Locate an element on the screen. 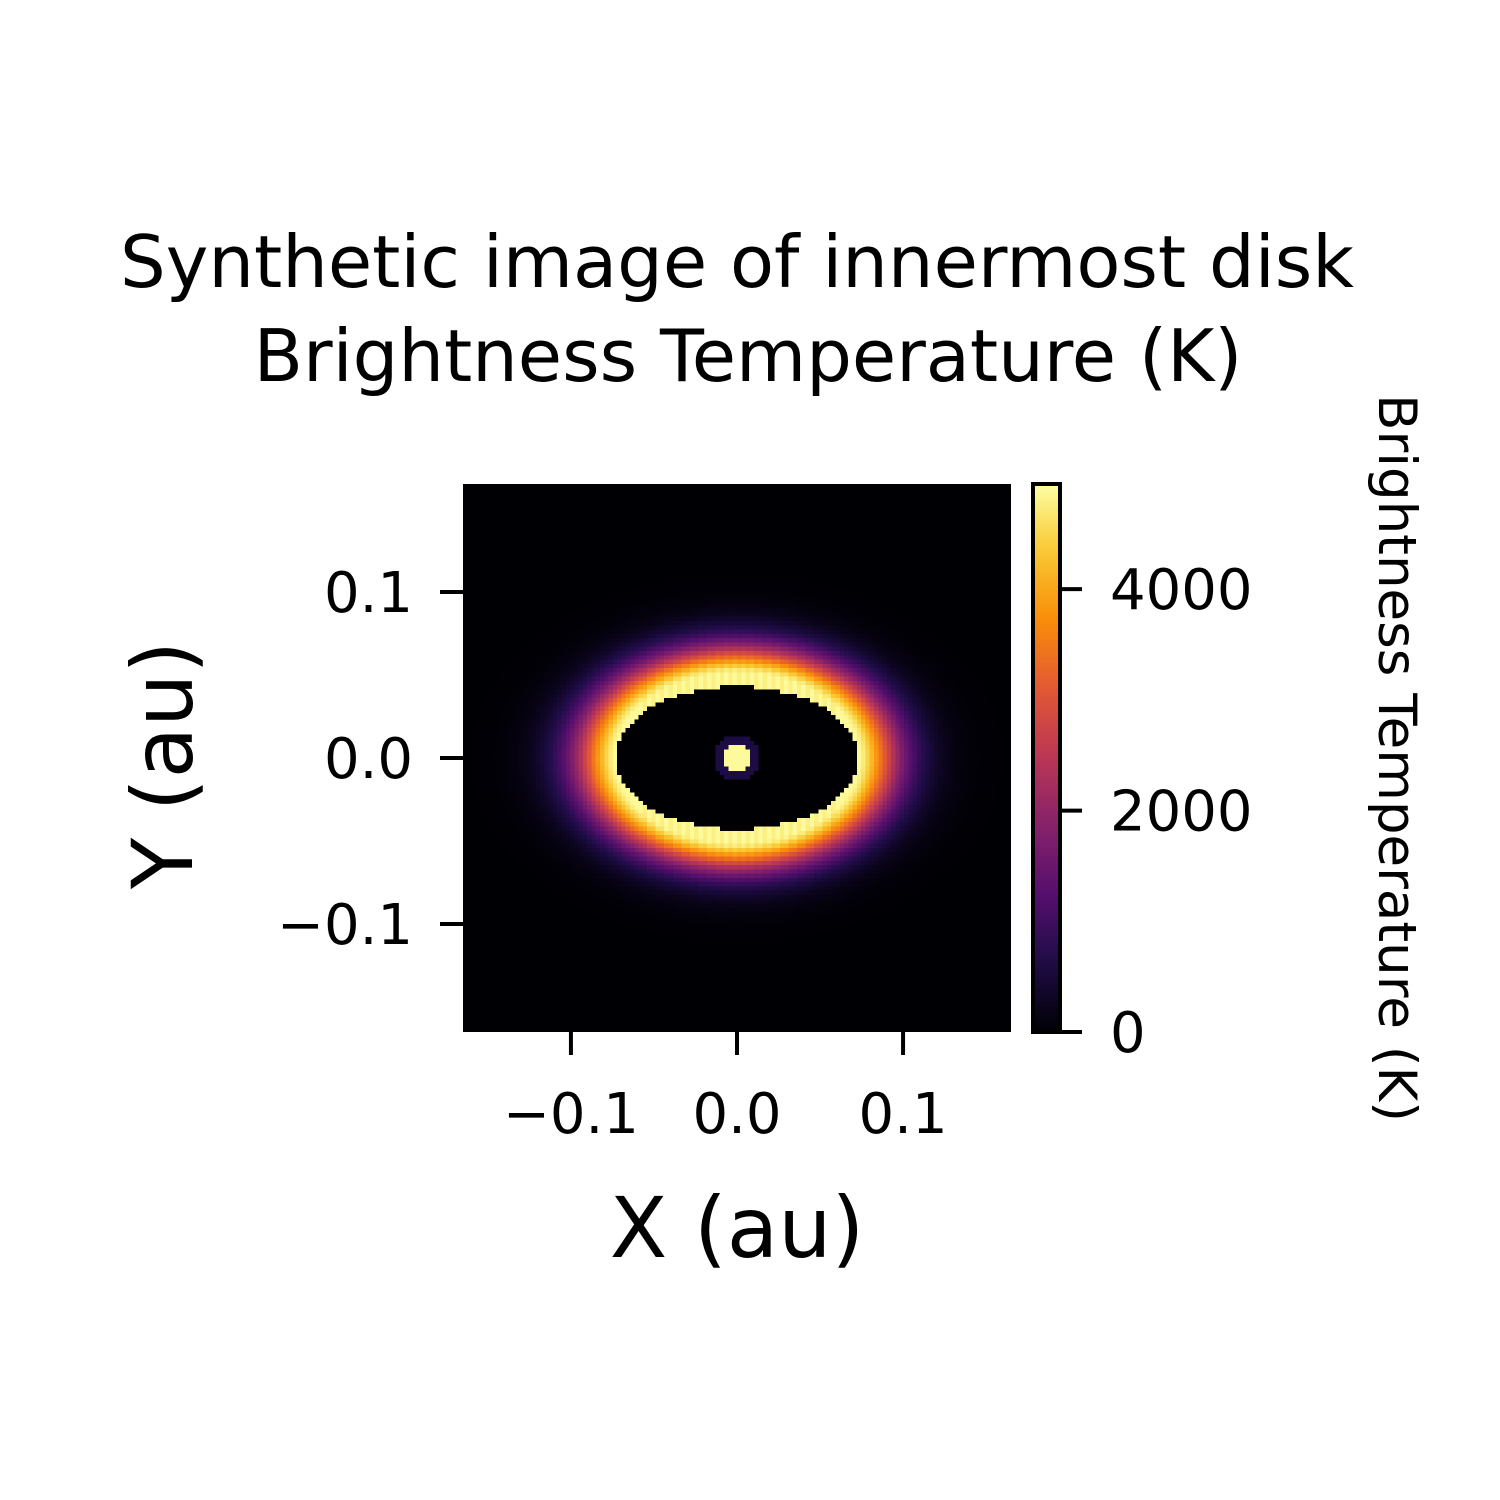 This screenshot has height=1500, width=1500. x-tick-label: −0.1 is located at coordinates (571, 1114).